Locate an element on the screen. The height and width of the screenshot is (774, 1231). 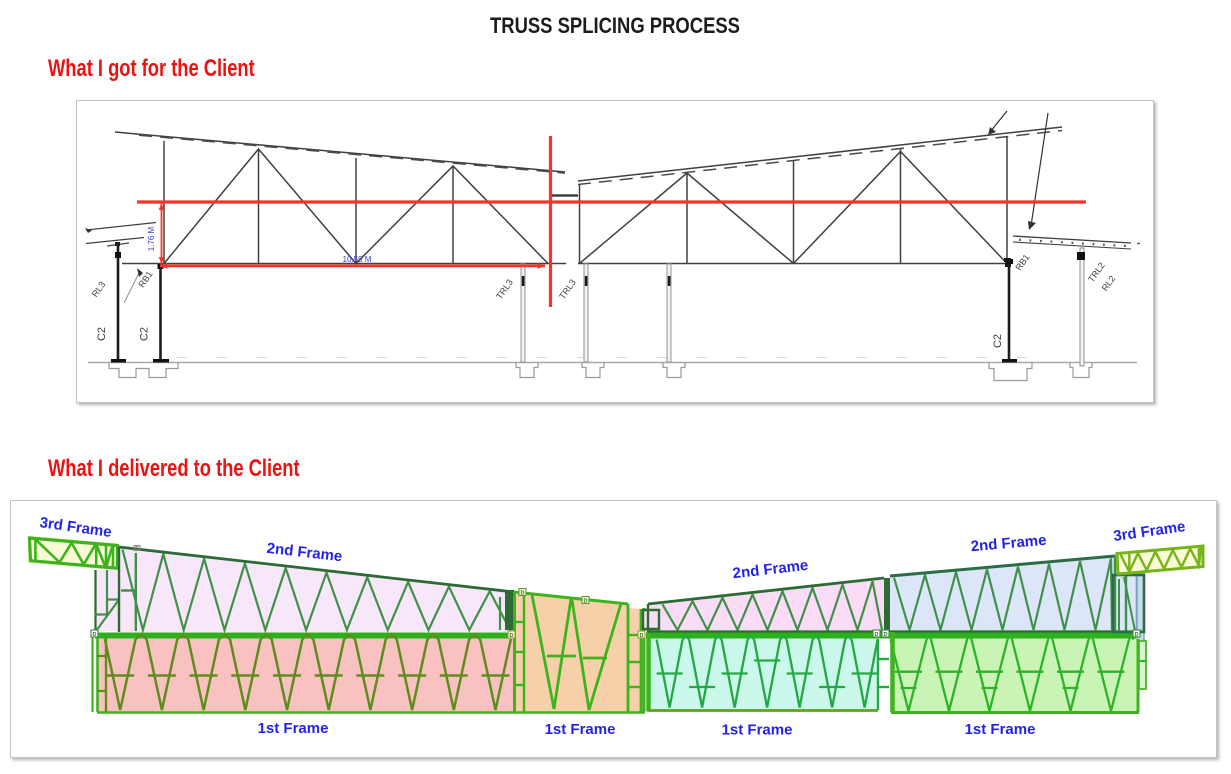
svg-text: 10.59 M is located at coordinates (357, 259).